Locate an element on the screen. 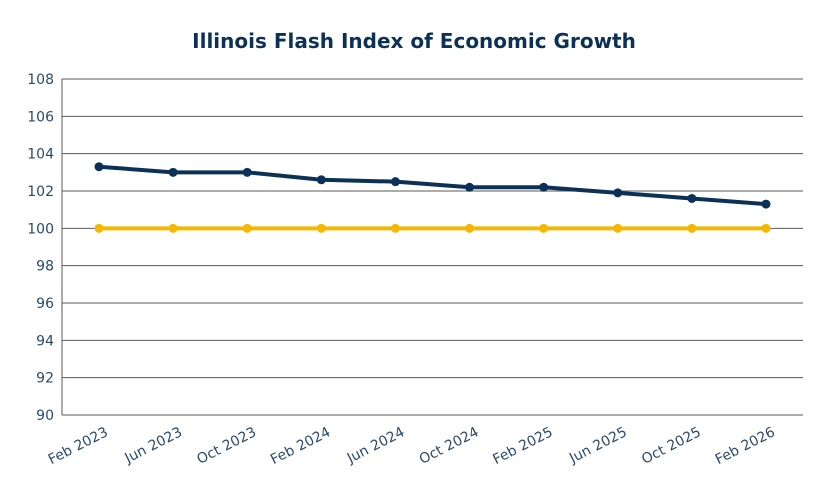 This screenshot has height=495, width=828. y-tick-label: 94 is located at coordinates (45, 341).